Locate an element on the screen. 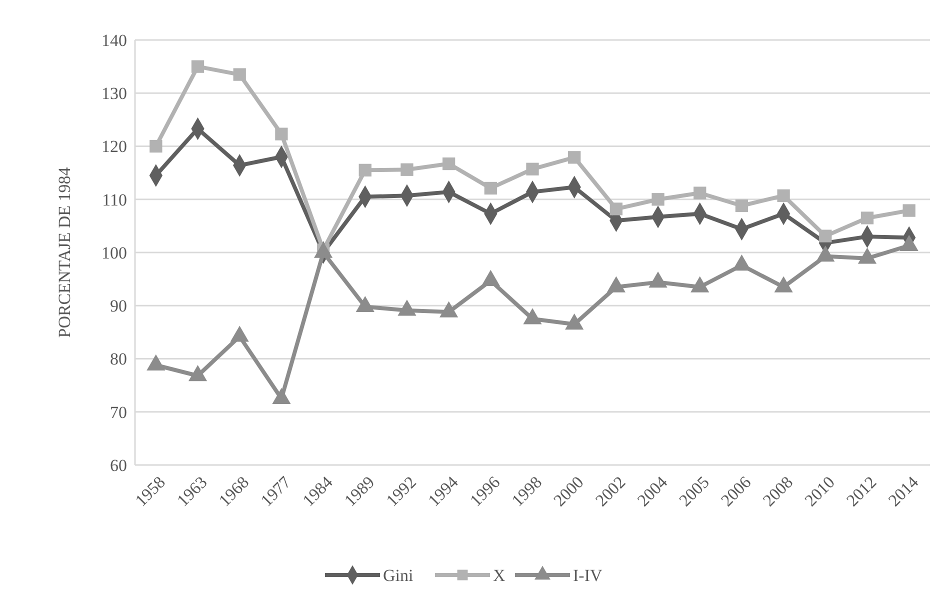  legend-label: X is located at coordinates (499, 575).